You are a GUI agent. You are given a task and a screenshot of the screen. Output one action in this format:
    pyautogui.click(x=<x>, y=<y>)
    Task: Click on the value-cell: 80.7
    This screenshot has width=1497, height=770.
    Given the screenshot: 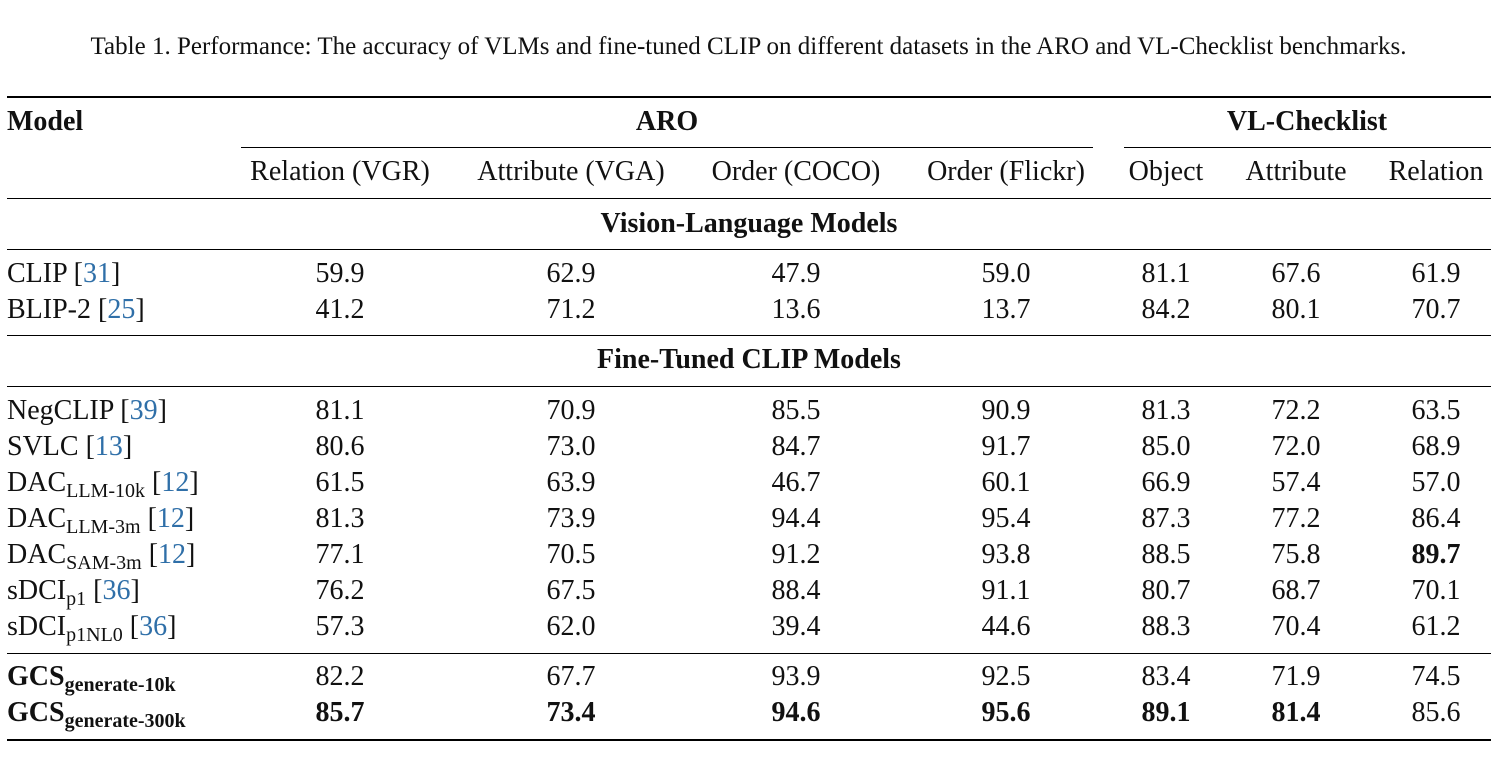 What is the action you would take?
    pyautogui.click(x=1166, y=590)
    